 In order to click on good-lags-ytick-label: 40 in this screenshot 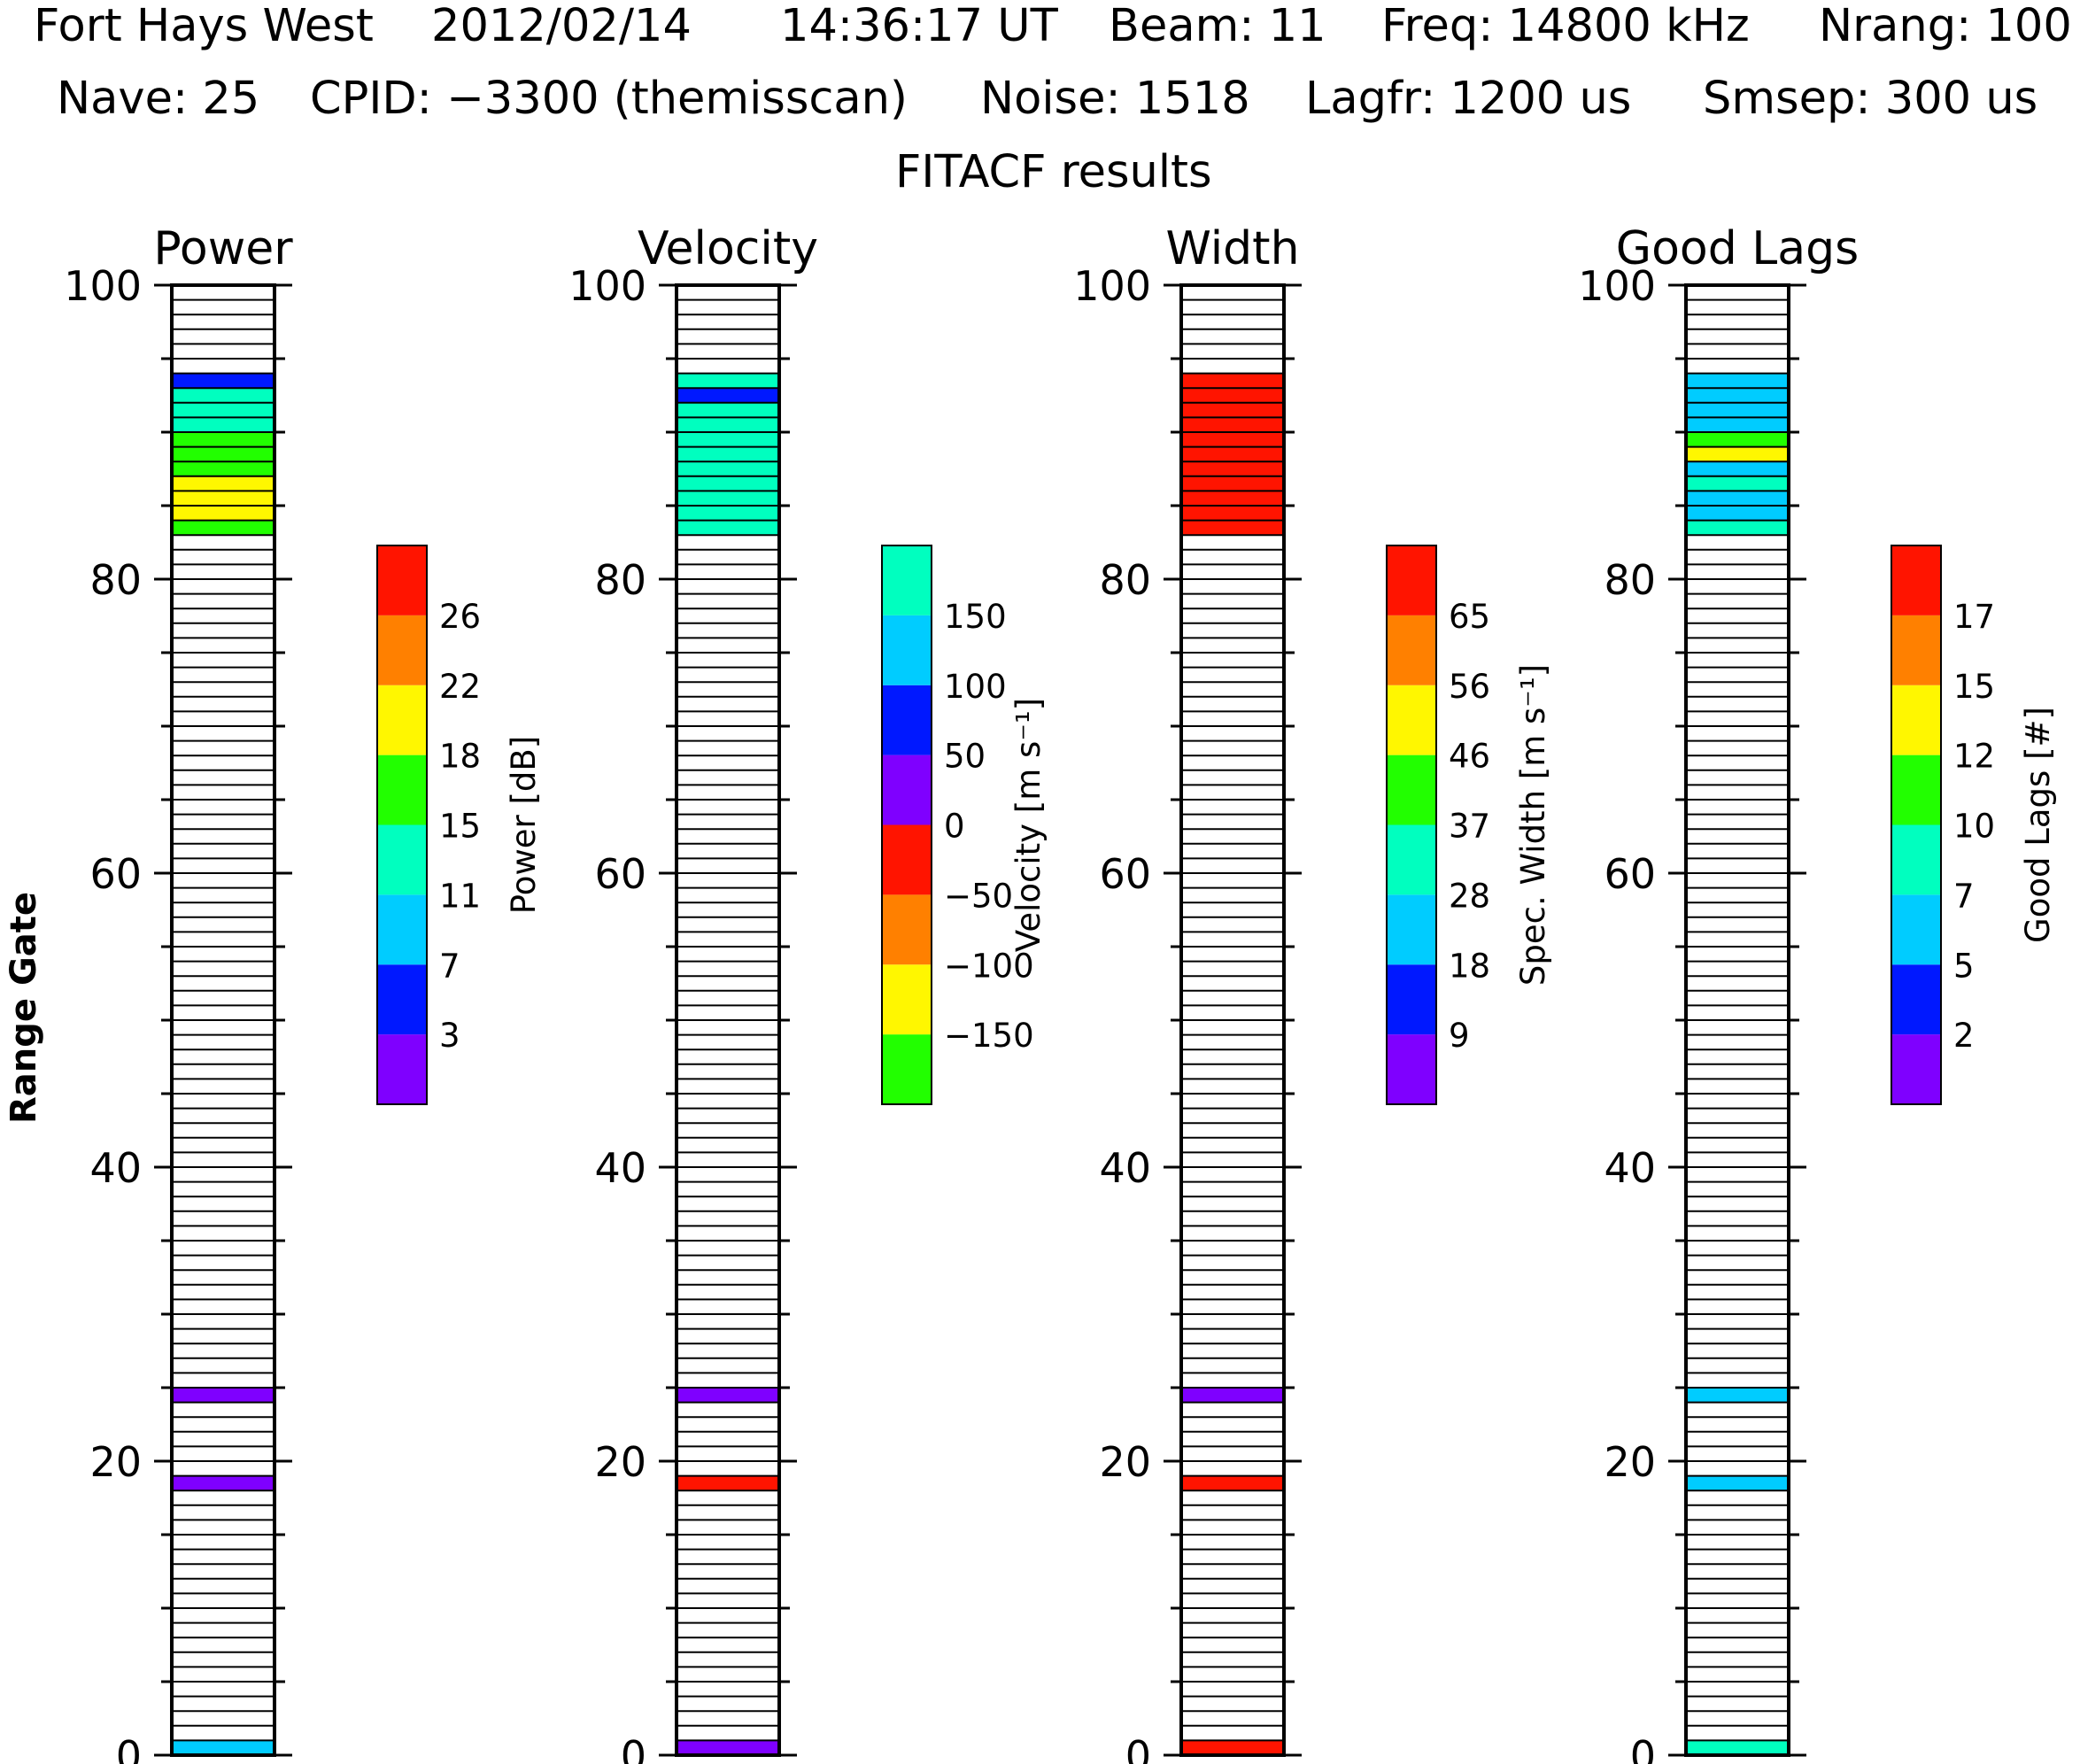, I will do `click(1630, 1168)`.